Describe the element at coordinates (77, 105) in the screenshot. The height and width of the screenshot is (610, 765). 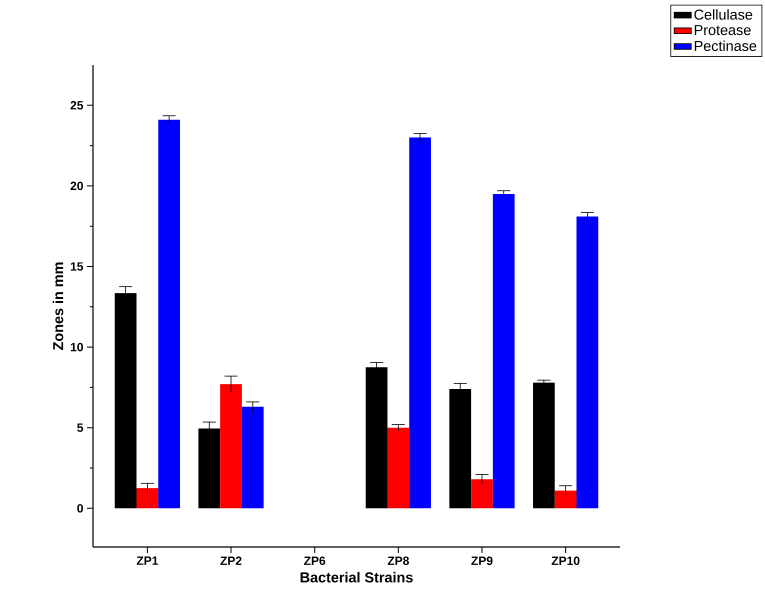
I see `y-tick-label: 25` at that location.